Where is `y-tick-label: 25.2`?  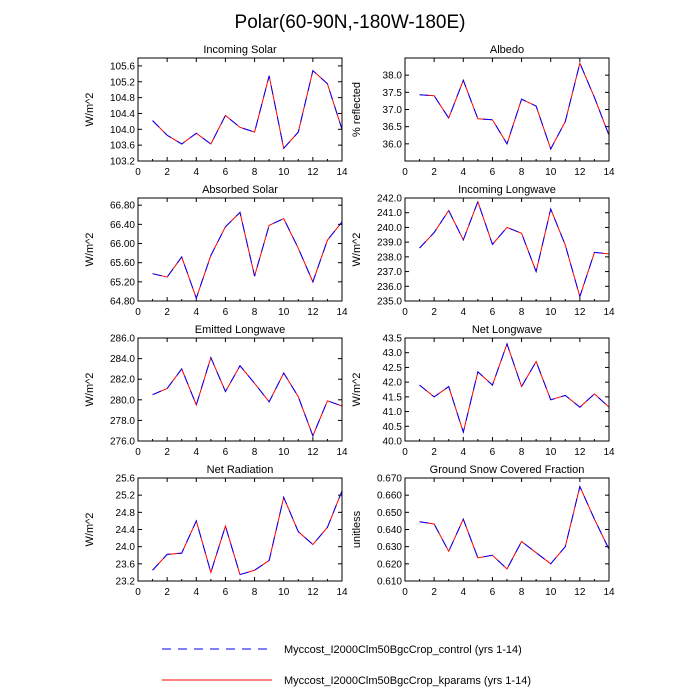
y-tick-label: 25.2 is located at coordinates (126, 496).